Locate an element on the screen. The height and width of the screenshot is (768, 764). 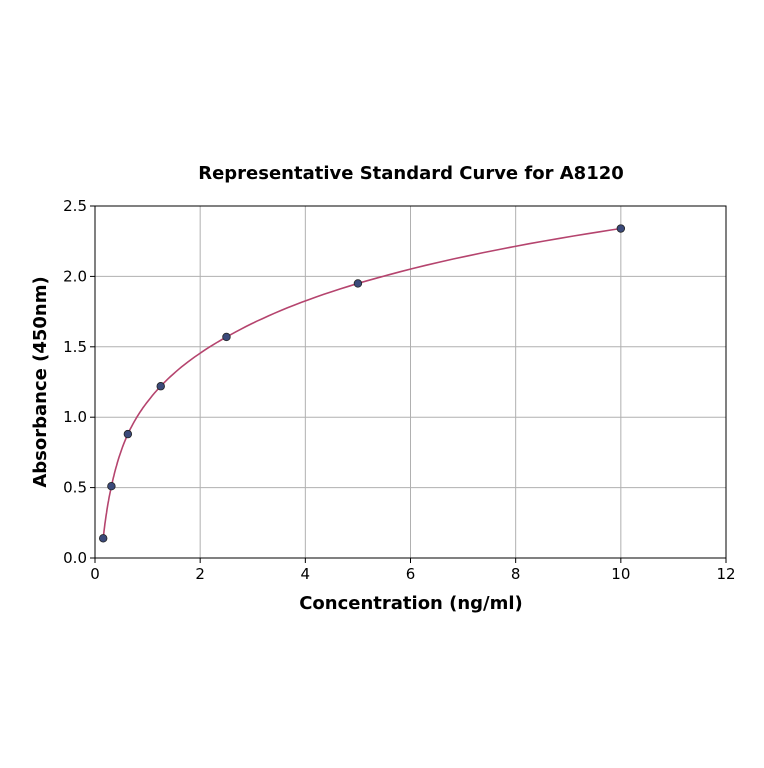
x-tick-label: 6 is located at coordinates (411, 574).